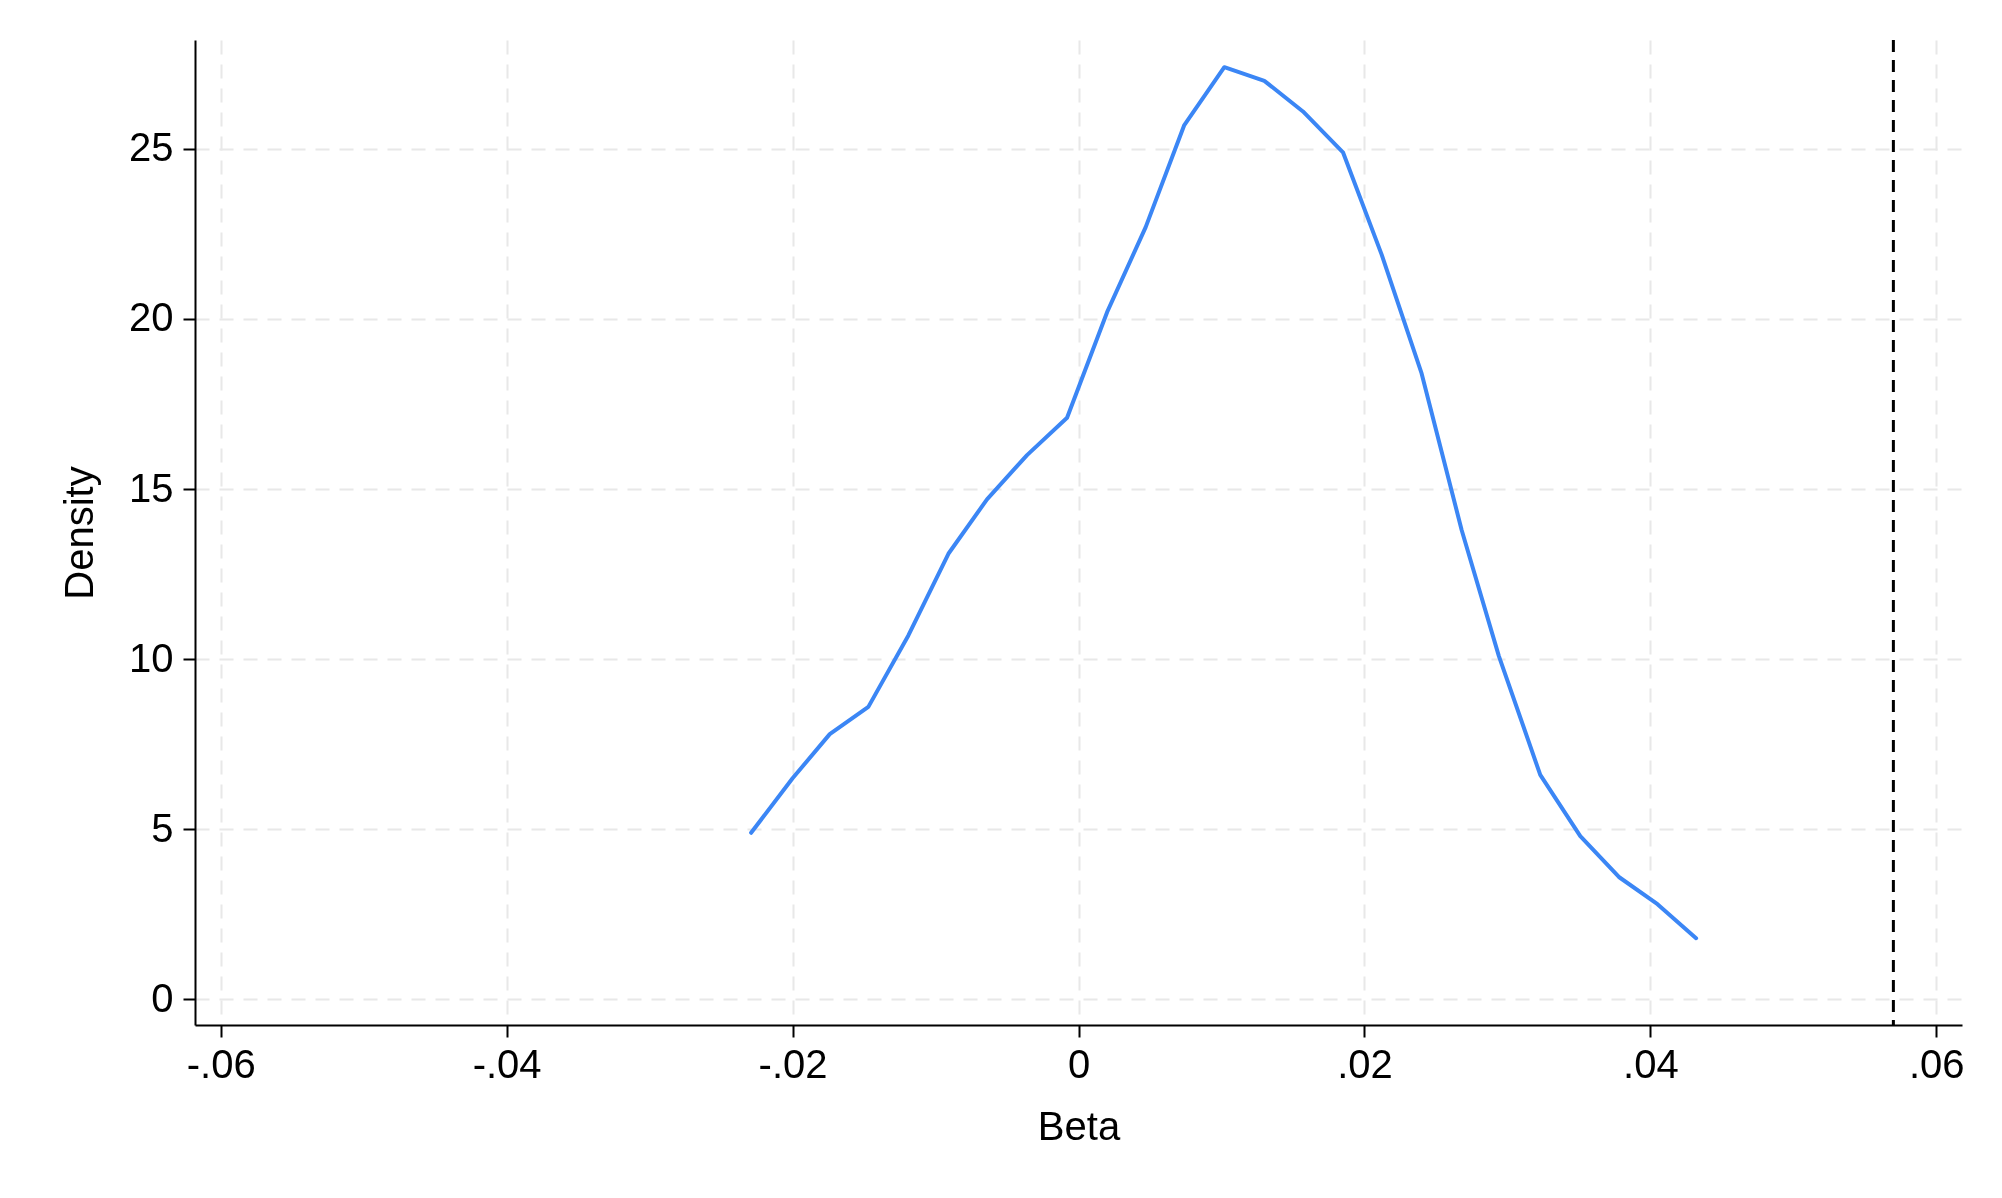  What do you see at coordinates (1079, 1125) in the screenshot?
I see `x-axis-title: Beta` at bounding box center [1079, 1125].